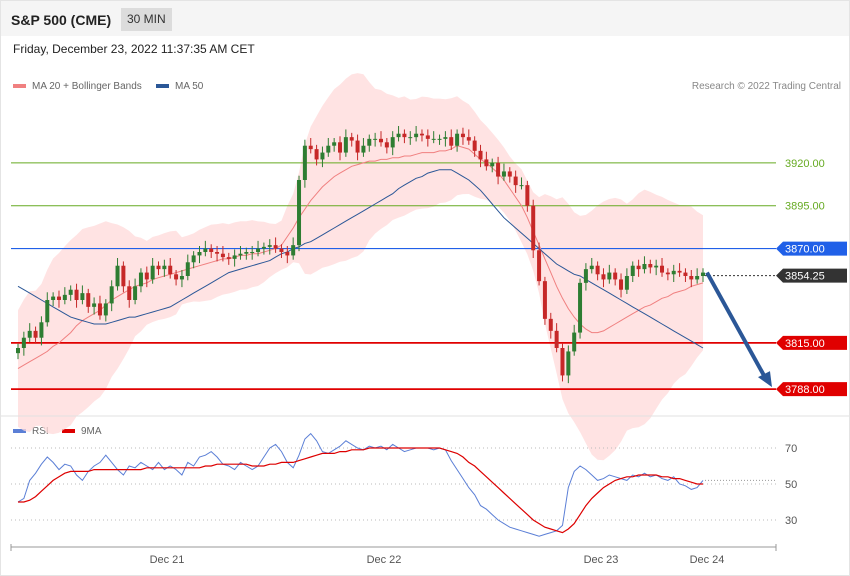  I want to click on forecast-arrowhead, so click(765, 379).